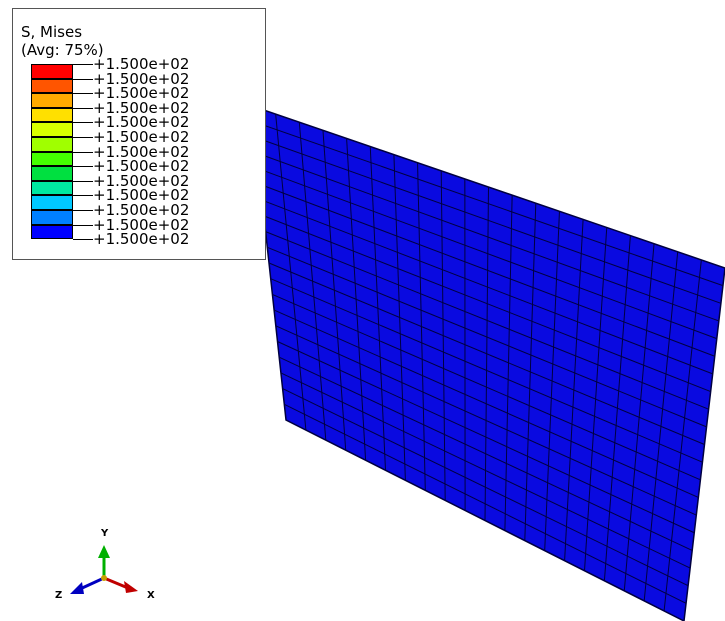  I want to click on legend-color-bar, so click(62, 159).